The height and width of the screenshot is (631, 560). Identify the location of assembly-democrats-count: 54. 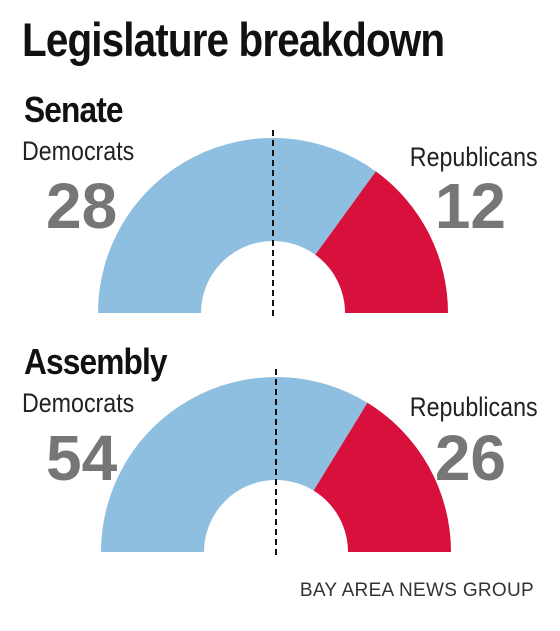
(82, 458).